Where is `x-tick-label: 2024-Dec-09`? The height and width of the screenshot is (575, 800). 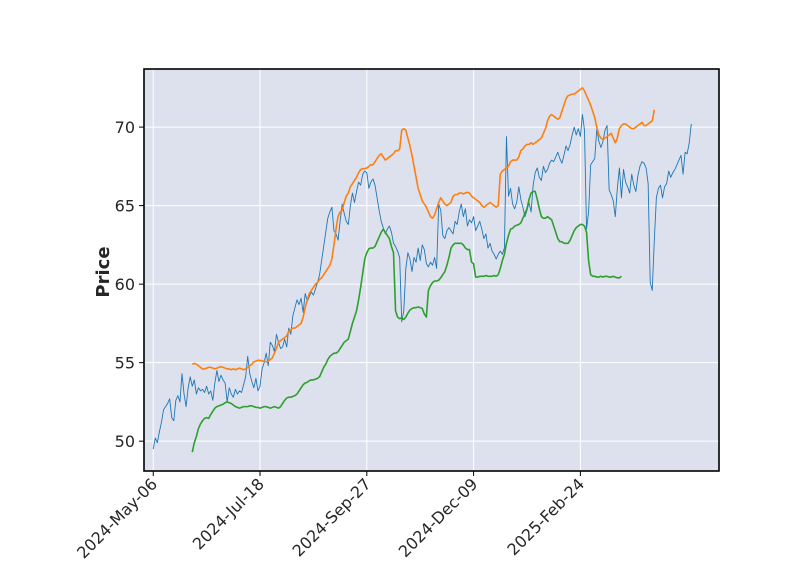 x-tick-label: 2024-Dec-09 is located at coordinates (438, 517).